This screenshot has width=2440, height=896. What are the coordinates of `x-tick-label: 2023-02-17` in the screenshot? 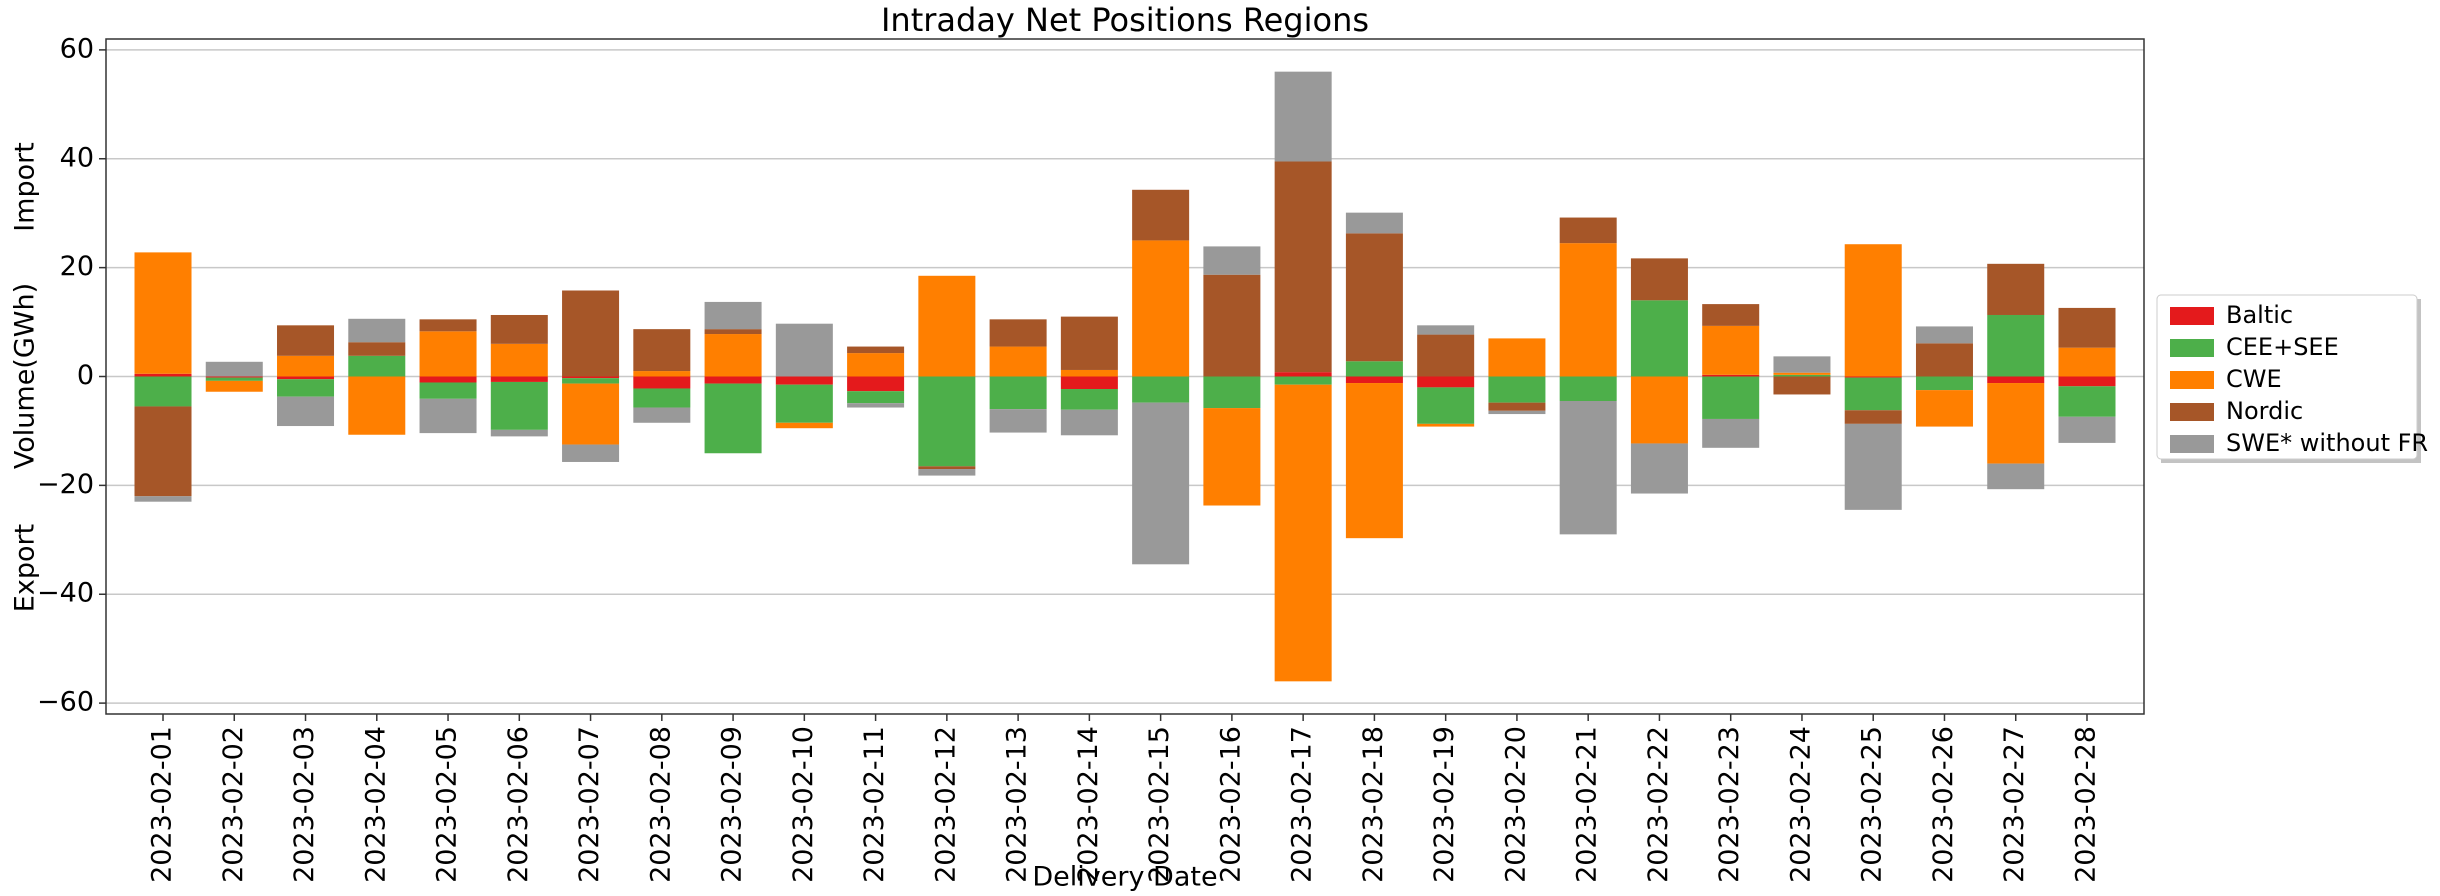 It's located at (1302, 804).